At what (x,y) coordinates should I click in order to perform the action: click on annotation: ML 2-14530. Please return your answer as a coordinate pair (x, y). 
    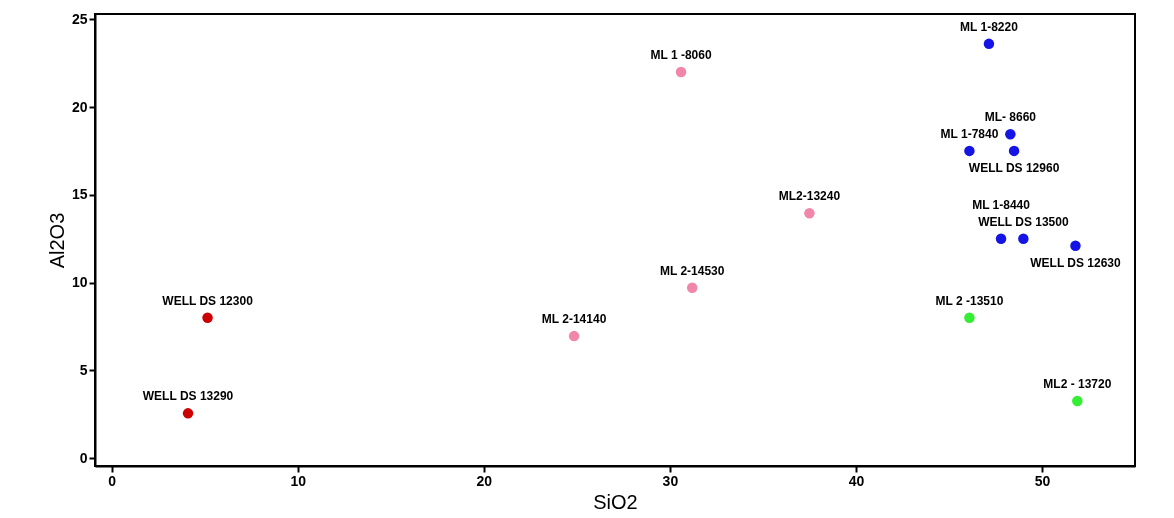
    Looking at the image, I should click on (692, 270).